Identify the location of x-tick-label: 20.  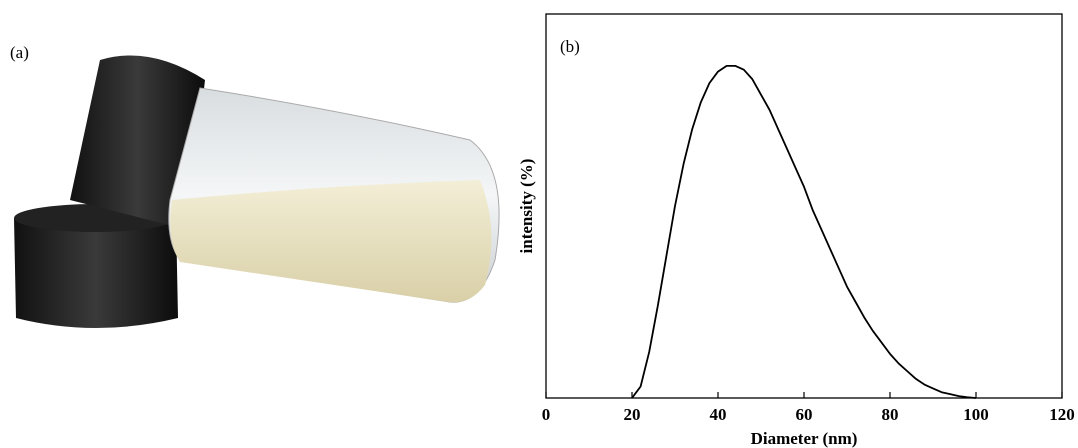
(632, 414).